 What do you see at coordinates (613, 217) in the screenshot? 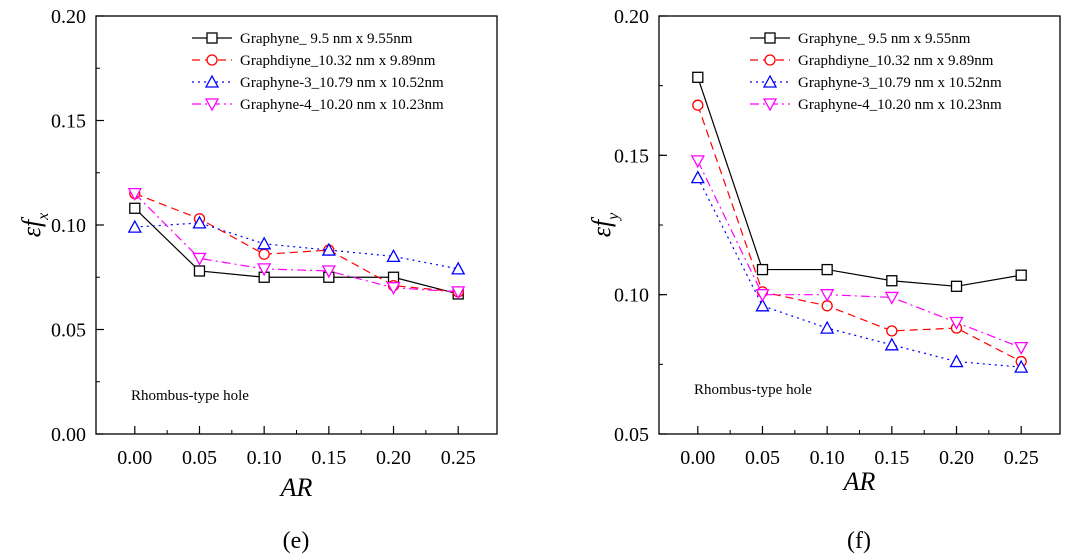
I see `y-axis-title-subscript: y` at bounding box center [613, 217].